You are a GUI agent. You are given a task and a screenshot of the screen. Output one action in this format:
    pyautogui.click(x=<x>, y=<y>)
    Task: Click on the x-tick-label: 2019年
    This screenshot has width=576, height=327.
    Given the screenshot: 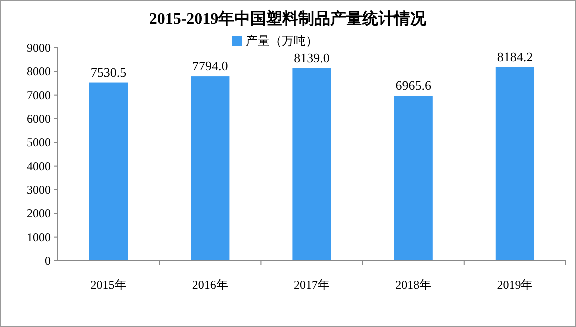 What is the action you would take?
    pyautogui.click(x=515, y=285)
    